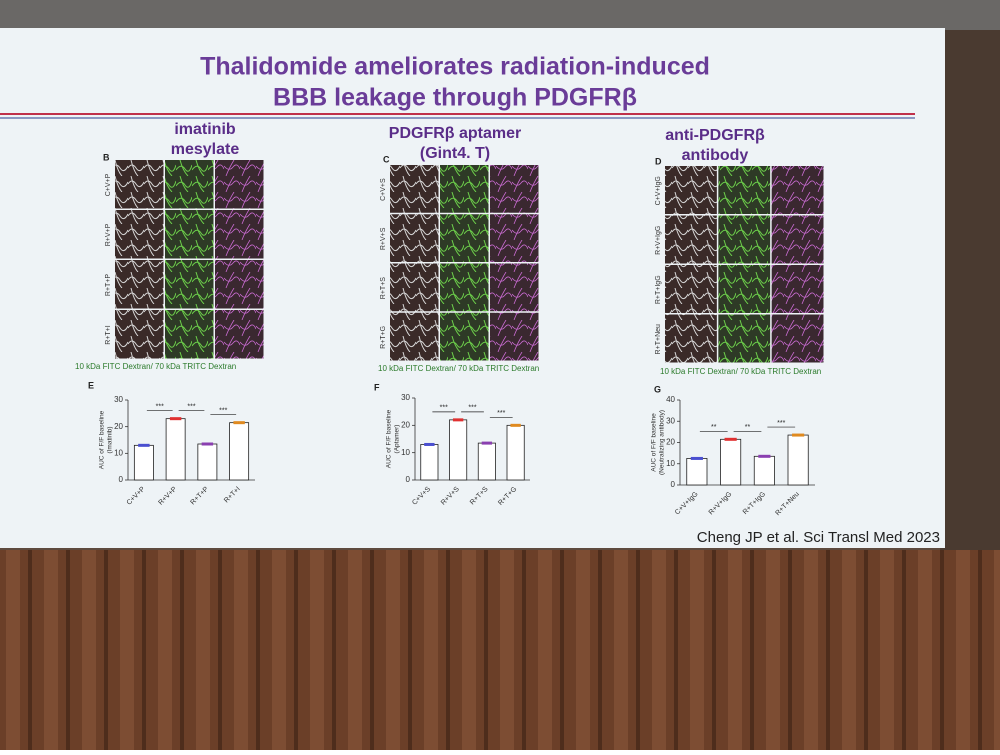 Image resolution: width=1000 pixels, height=755 pixels. What do you see at coordinates (658, 339) in the screenshot?
I see `row-label: R+T+Neu` at bounding box center [658, 339].